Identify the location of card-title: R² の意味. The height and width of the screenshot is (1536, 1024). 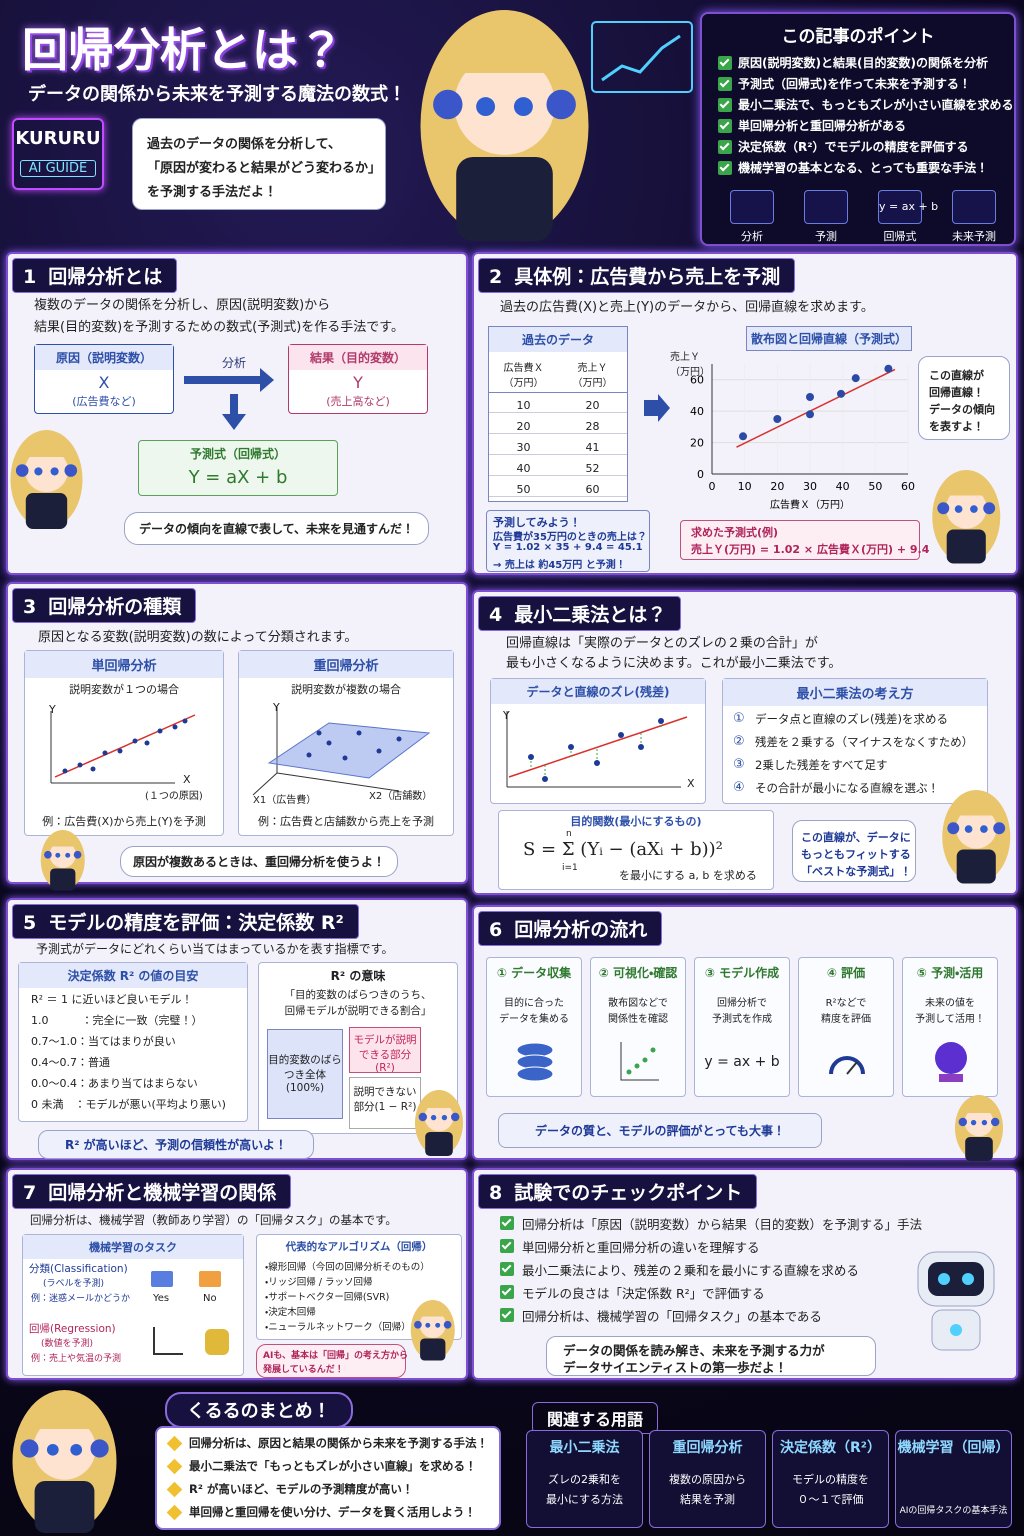
(358, 976).